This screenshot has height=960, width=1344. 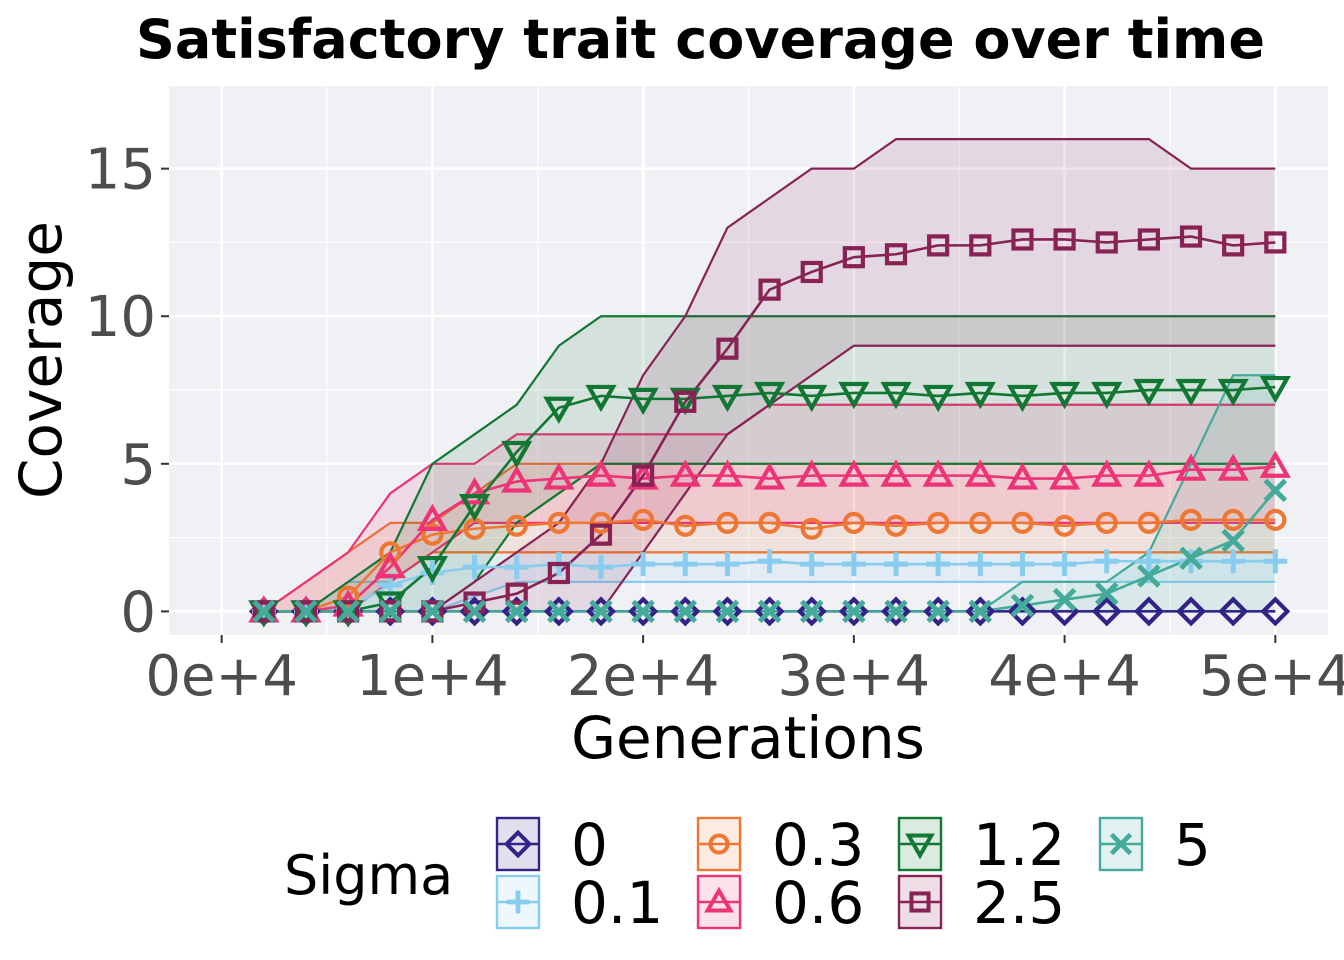 I want to click on x-tick-label: 0e+4, so click(x=221, y=676).